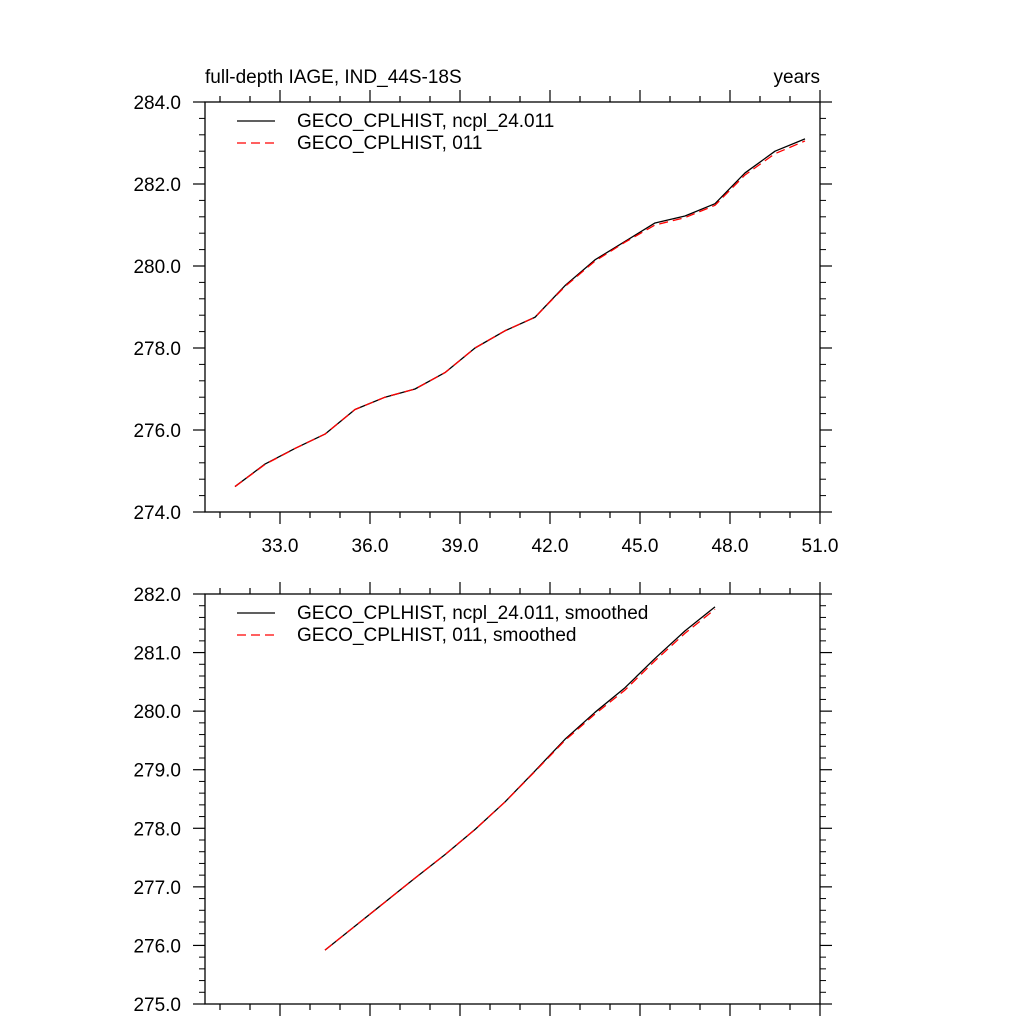 The width and height of the screenshot is (1024, 1024). Describe the element at coordinates (550, 546) in the screenshot. I see `x-tick-label: 42.0` at that location.